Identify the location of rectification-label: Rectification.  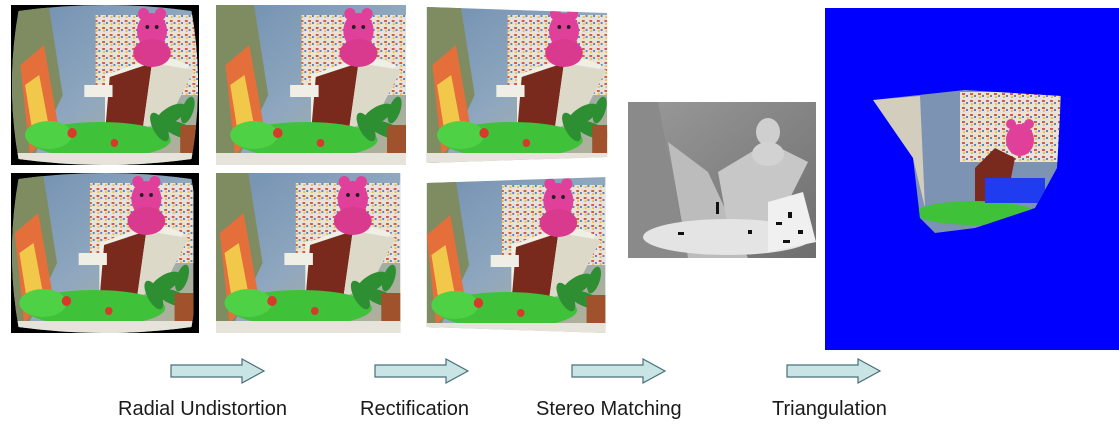
(414, 409).